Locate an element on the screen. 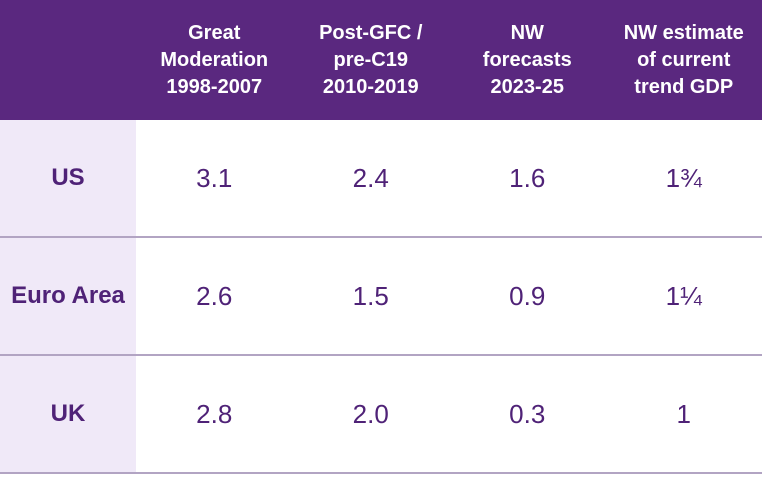 This screenshot has width=768, height=478. us-great-moderation-value: 3.1 is located at coordinates (214, 178).